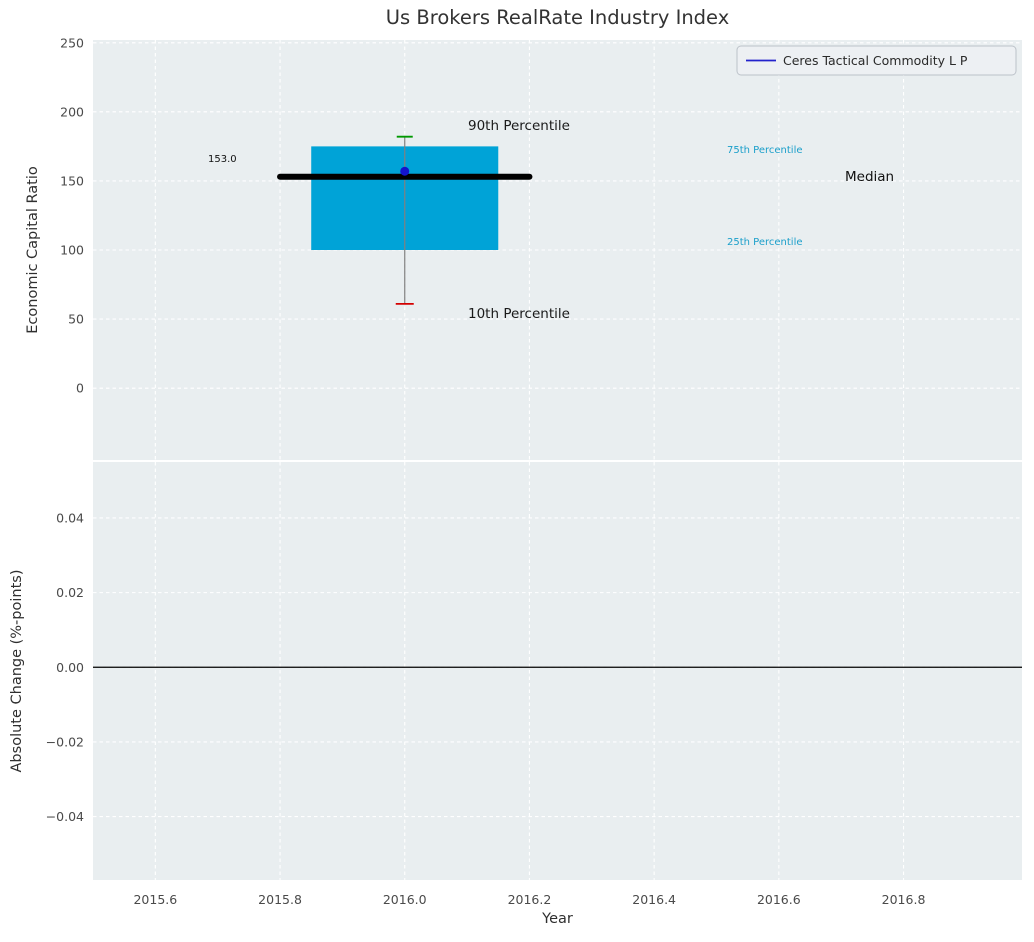  I want to click on xtick-label: 2016.6, so click(779, 899).